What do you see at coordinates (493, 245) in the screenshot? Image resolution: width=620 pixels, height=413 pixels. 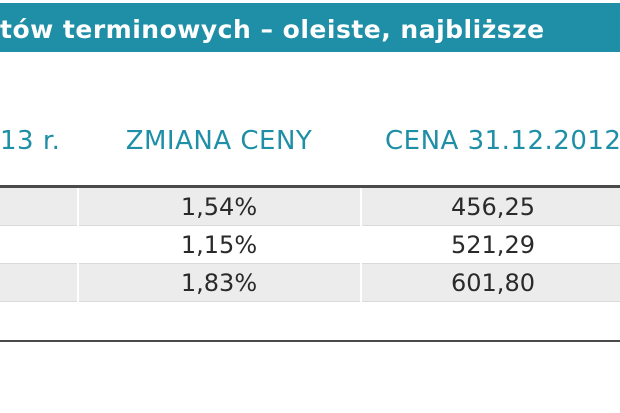 I see `price-cell: 521,29` at bounding box center [493, 245].